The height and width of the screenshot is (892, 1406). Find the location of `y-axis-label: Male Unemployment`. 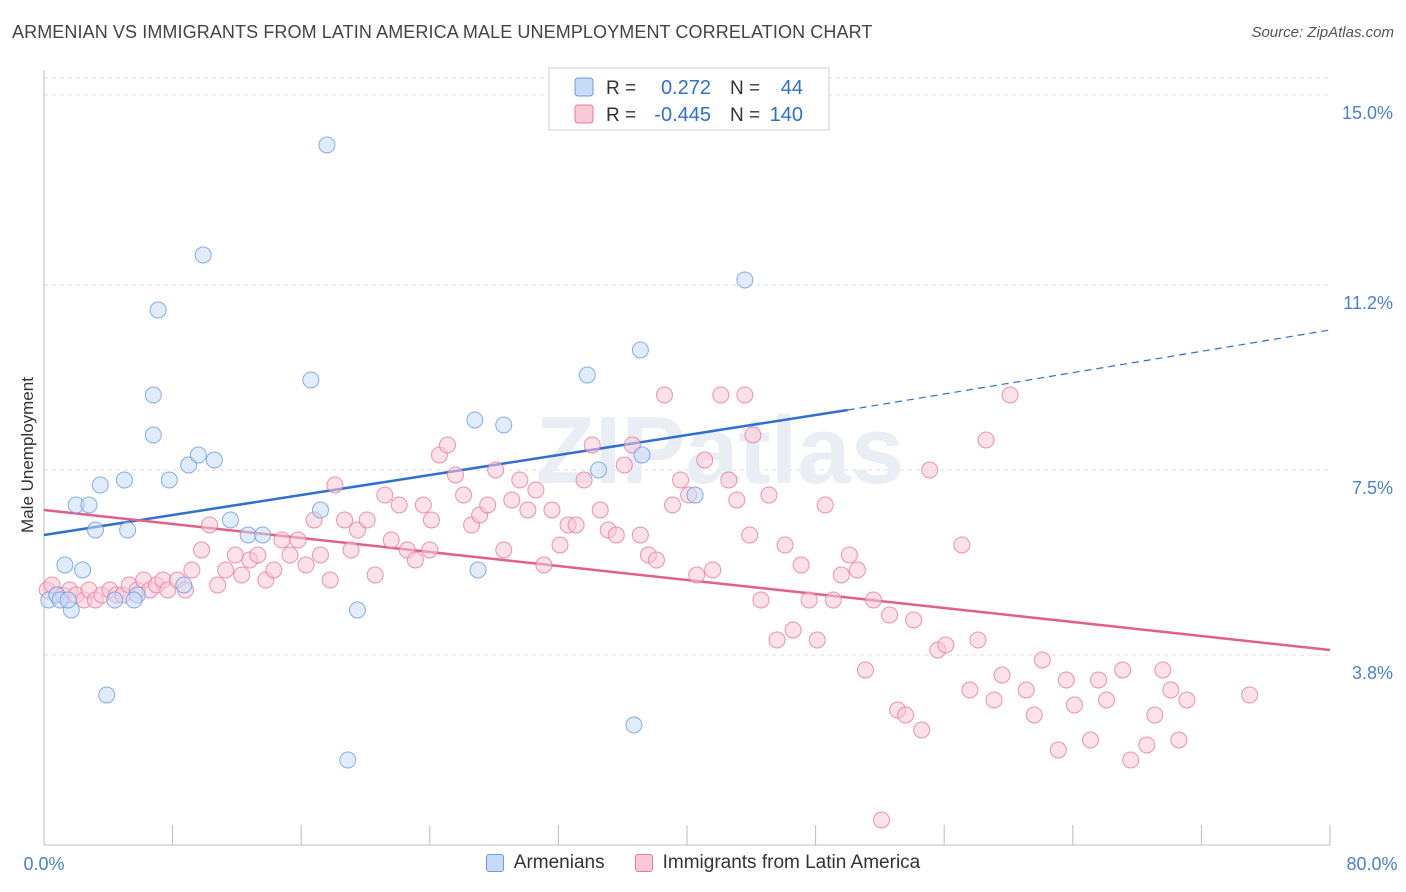

y-axis-label: Male Unemployment is located at coordinates (27, 455).